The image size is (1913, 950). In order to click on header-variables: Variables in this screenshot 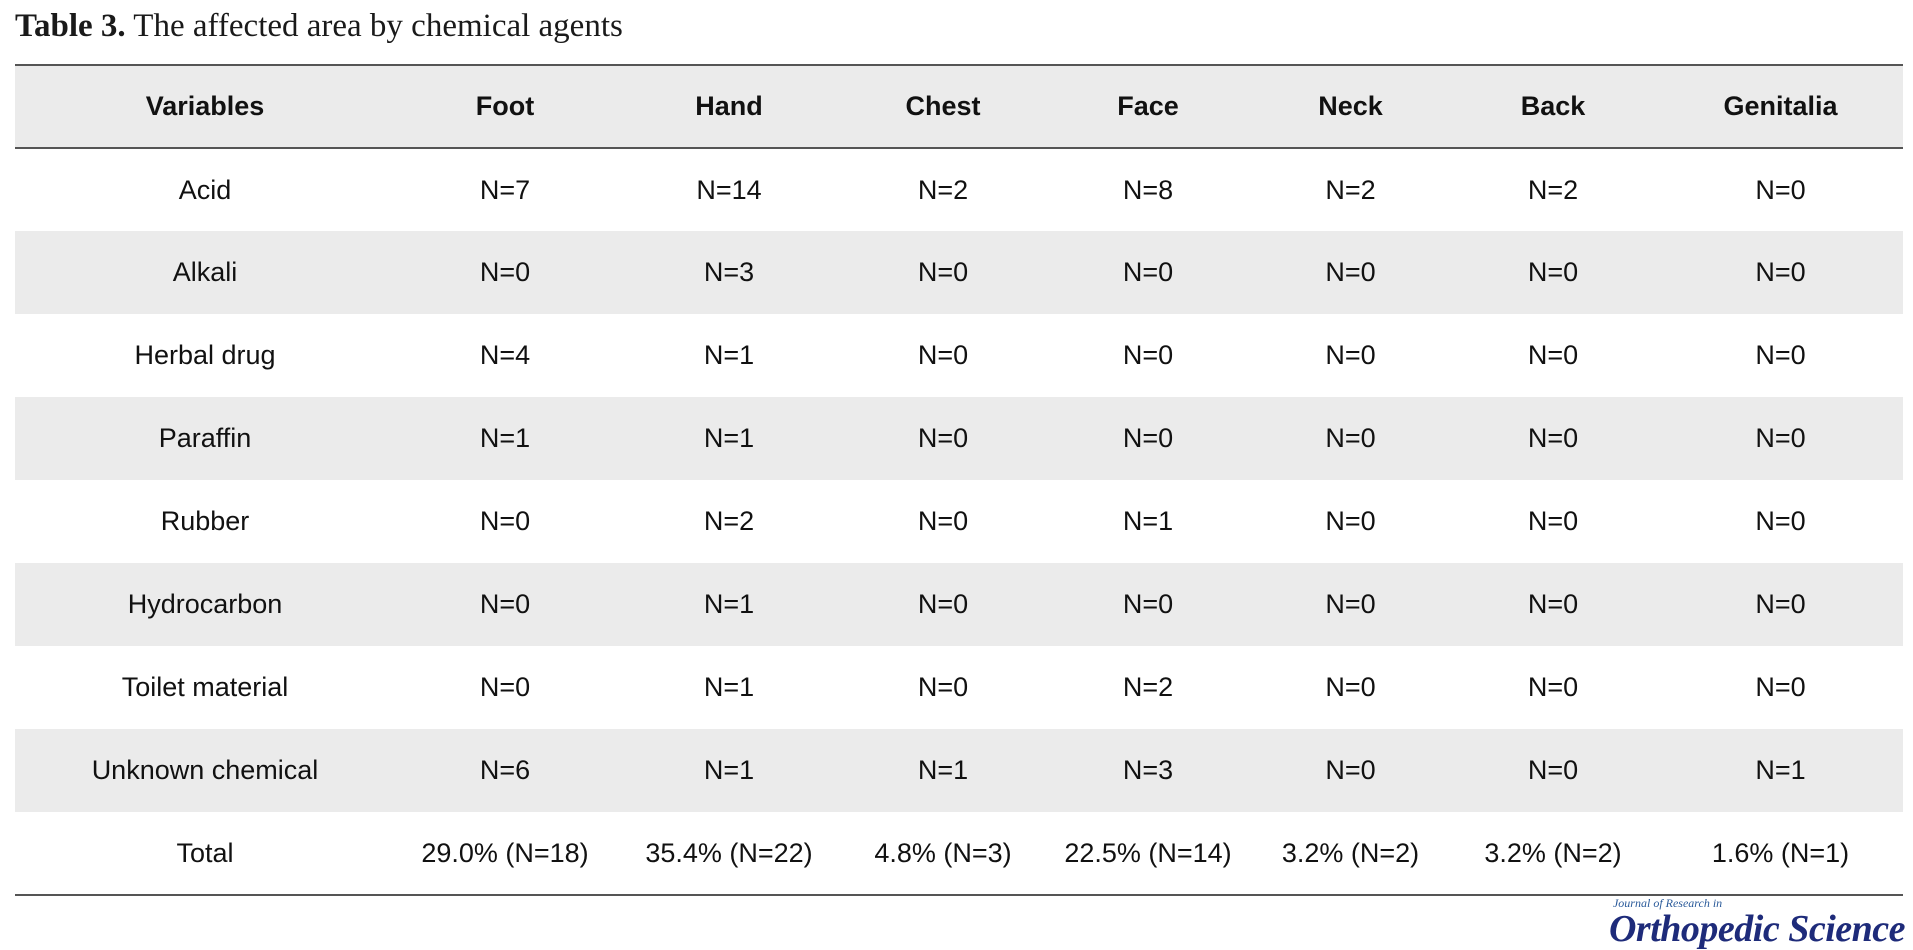, I will do `click(205, 106)`.